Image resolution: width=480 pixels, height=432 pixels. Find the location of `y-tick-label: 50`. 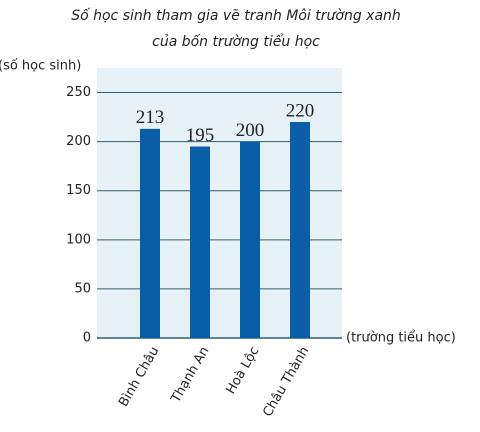

y-tick-label: 50 is located at coordinates (82, 288).